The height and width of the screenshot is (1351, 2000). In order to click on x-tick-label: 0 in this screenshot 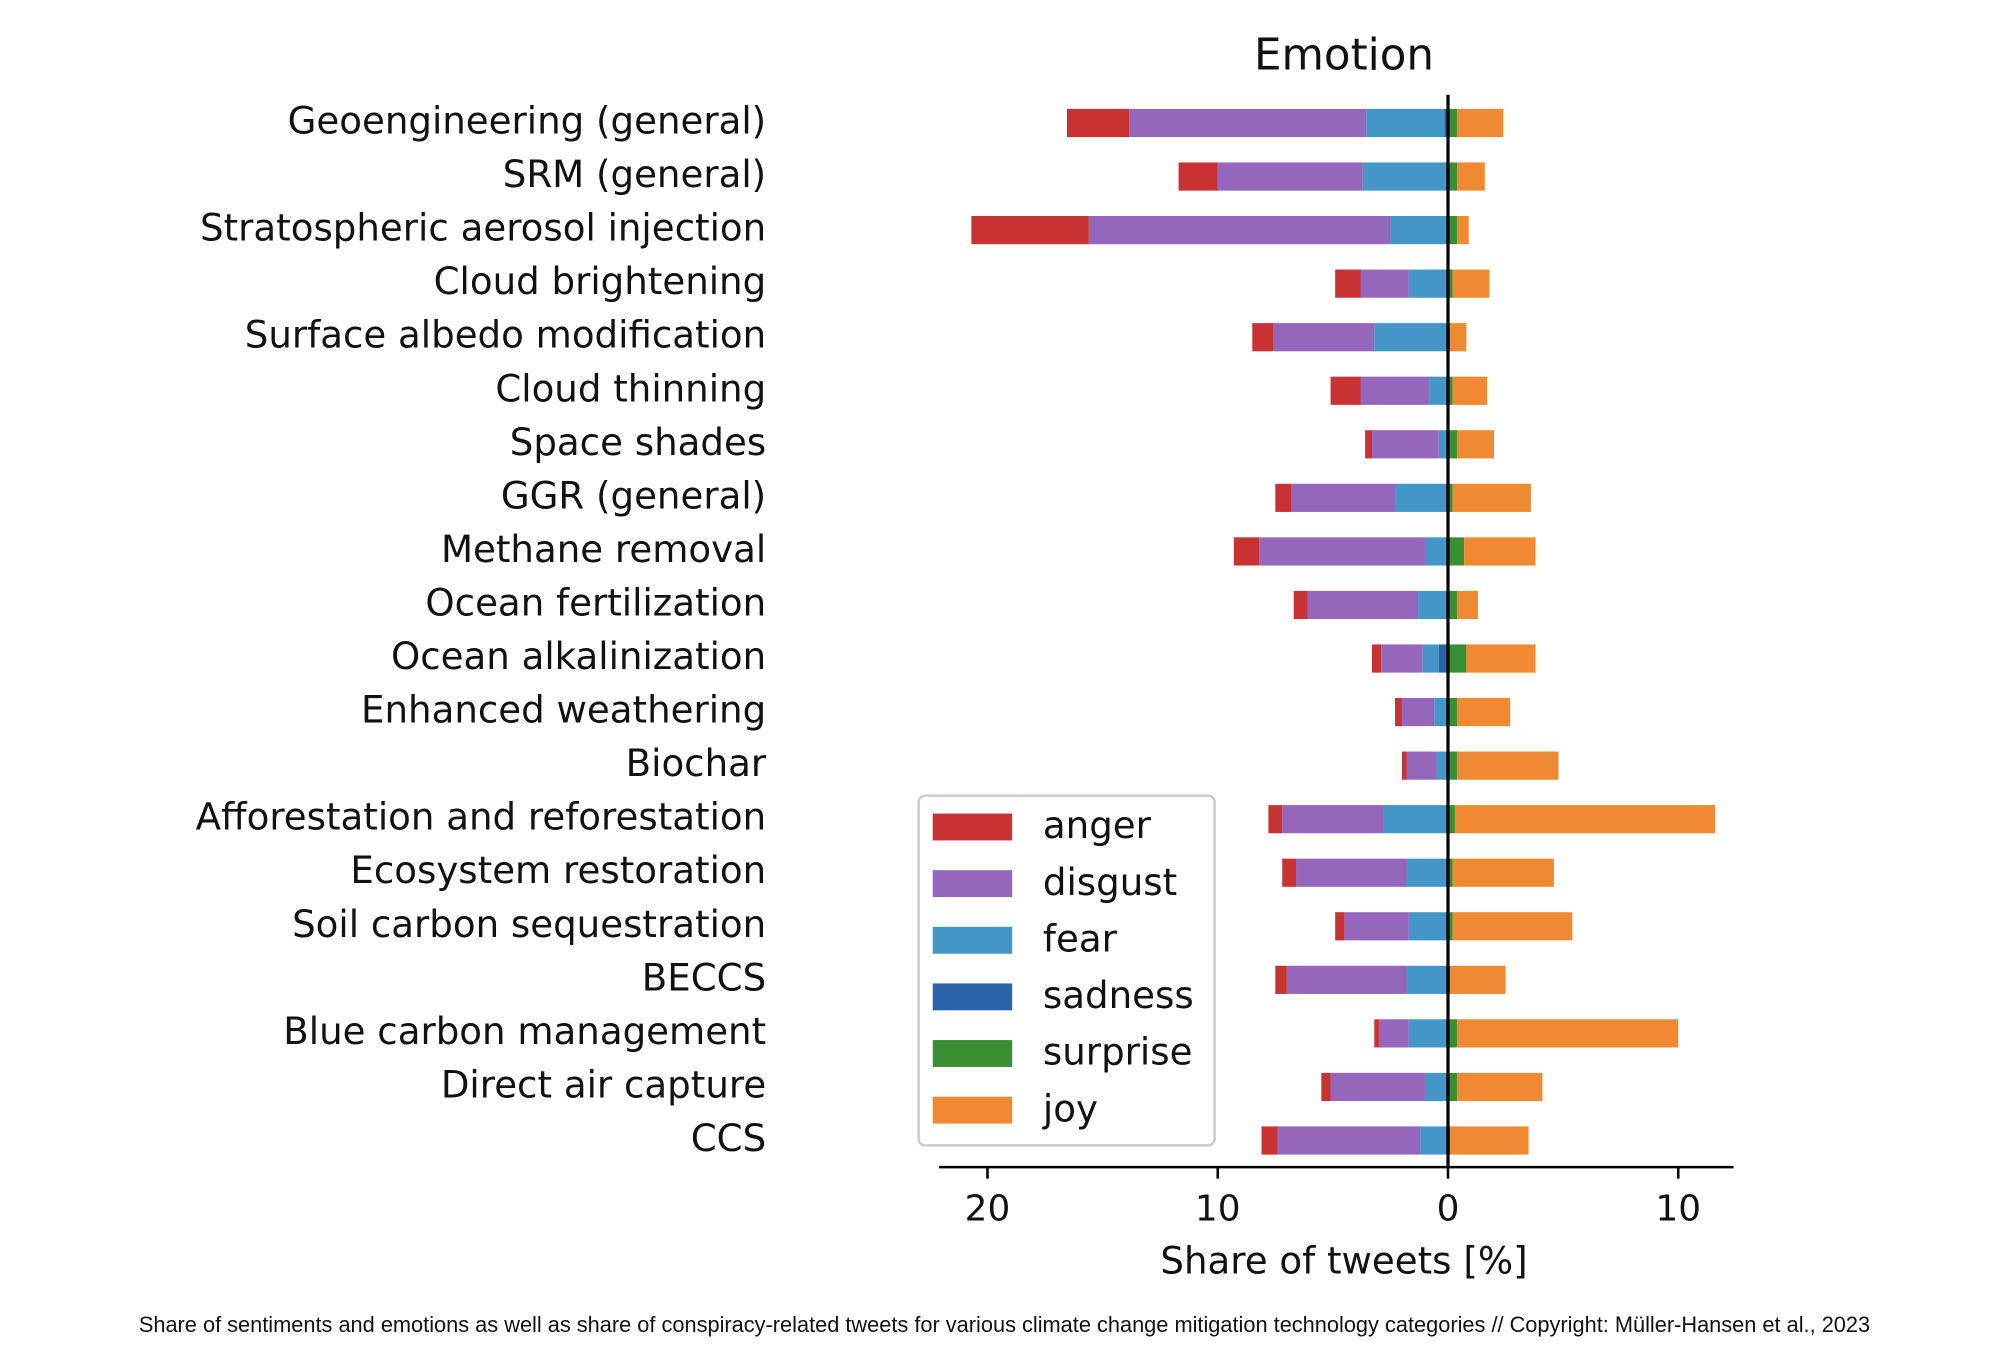, I will do `click(1448, 1209)`.